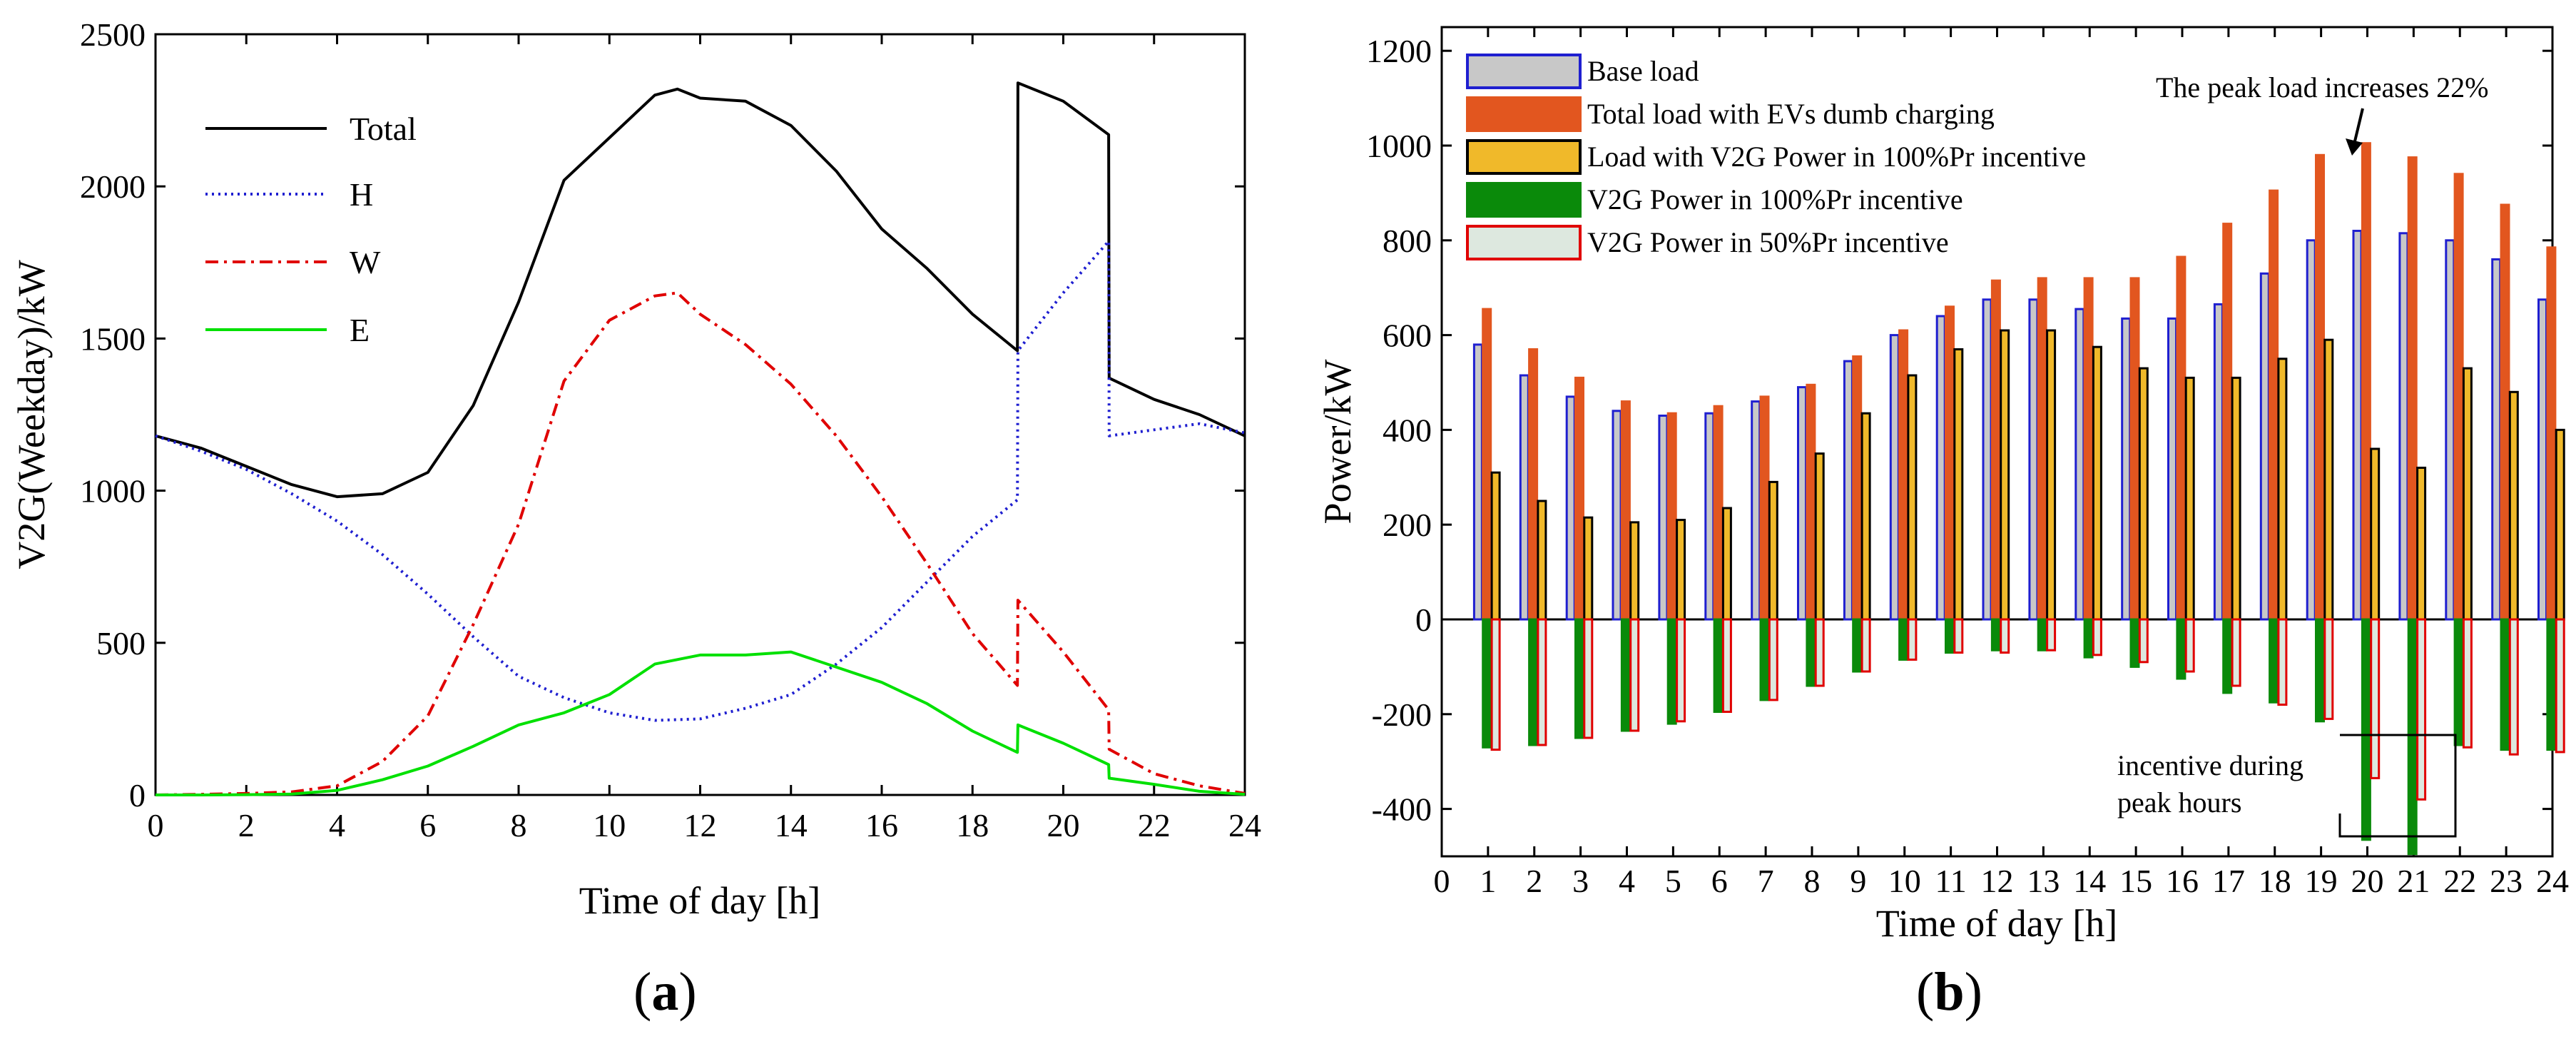  What do you see at coordinates (1407, 336) in the screenshot?
I see `chart-b-ytick-label: 600` at bounding box center [1407, 336].